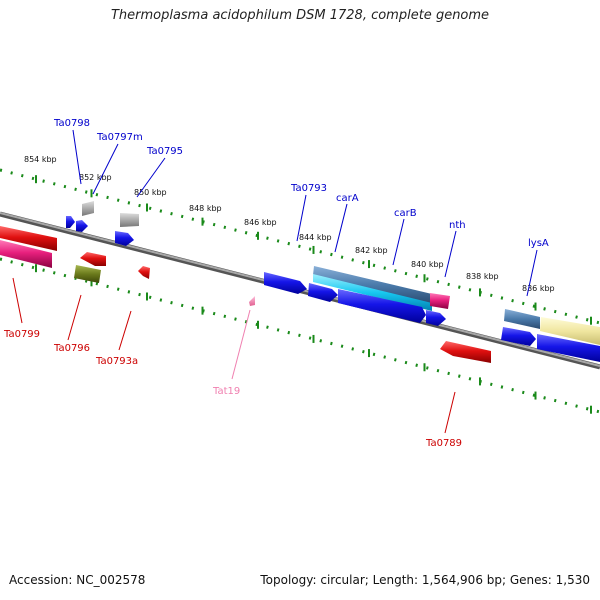  Describe the element at coordinates (347, 198) in the screenshot. I see `gene-label: carA` at that location.